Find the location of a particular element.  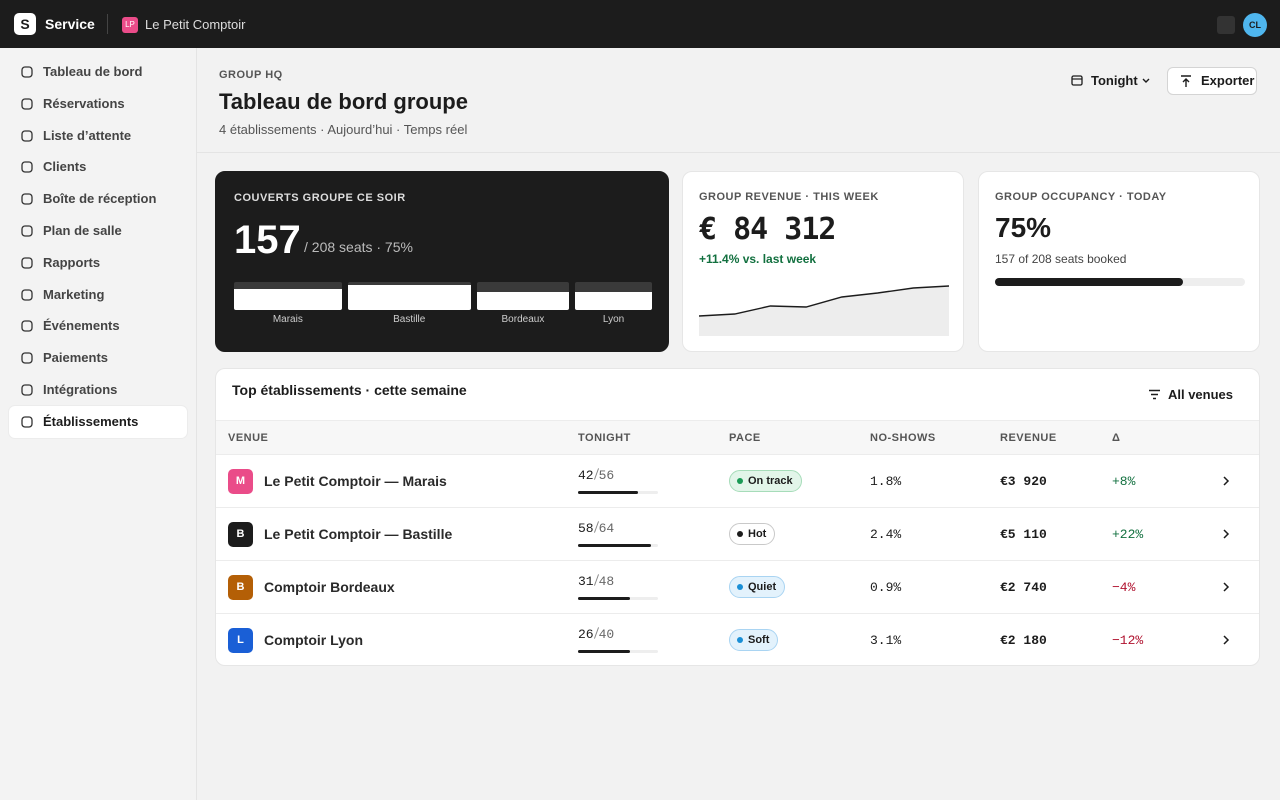

pace-label: Hot is located at coordinates (757, 534).